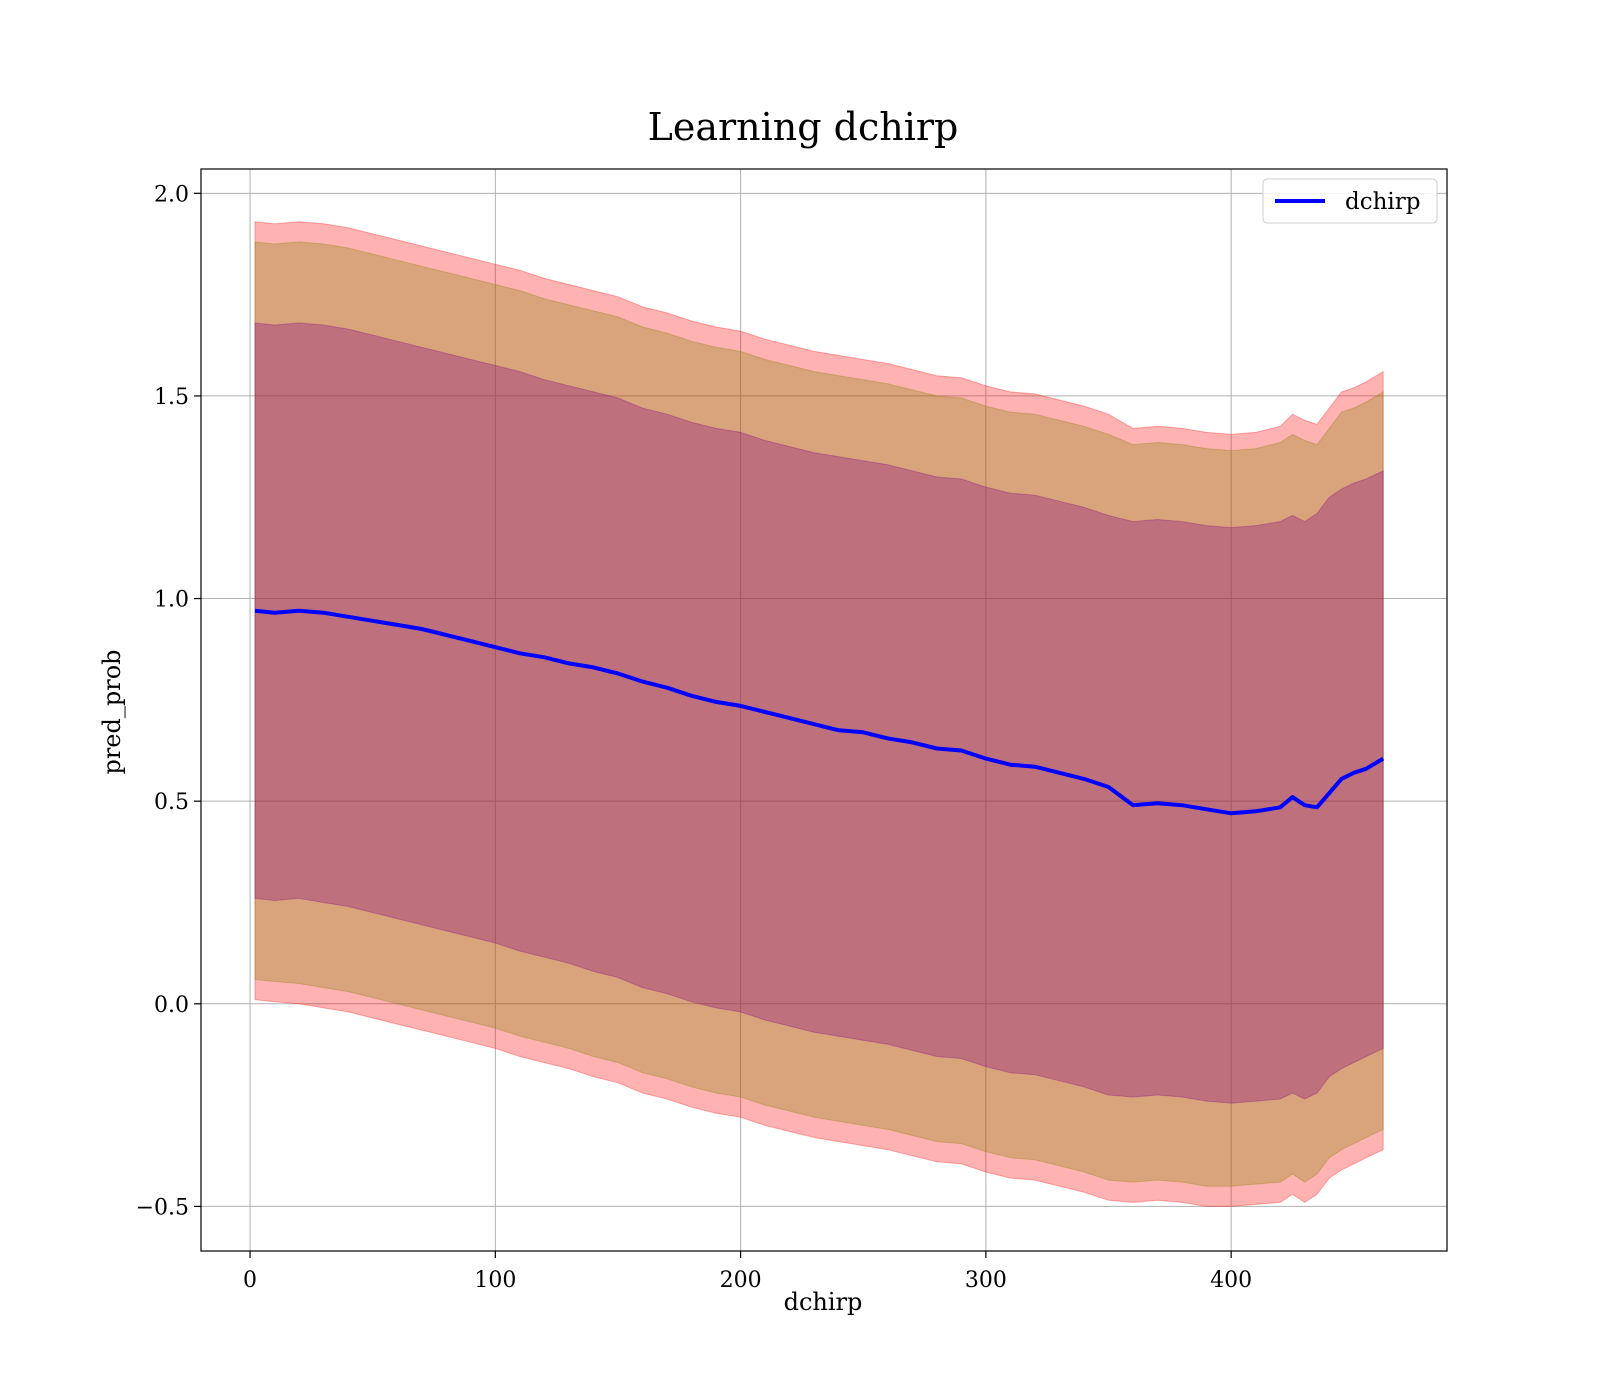 The height and width of the screenshot is (1400, 1600). I want to click on x-tick-label-4: 400, so click(1231, 1280).